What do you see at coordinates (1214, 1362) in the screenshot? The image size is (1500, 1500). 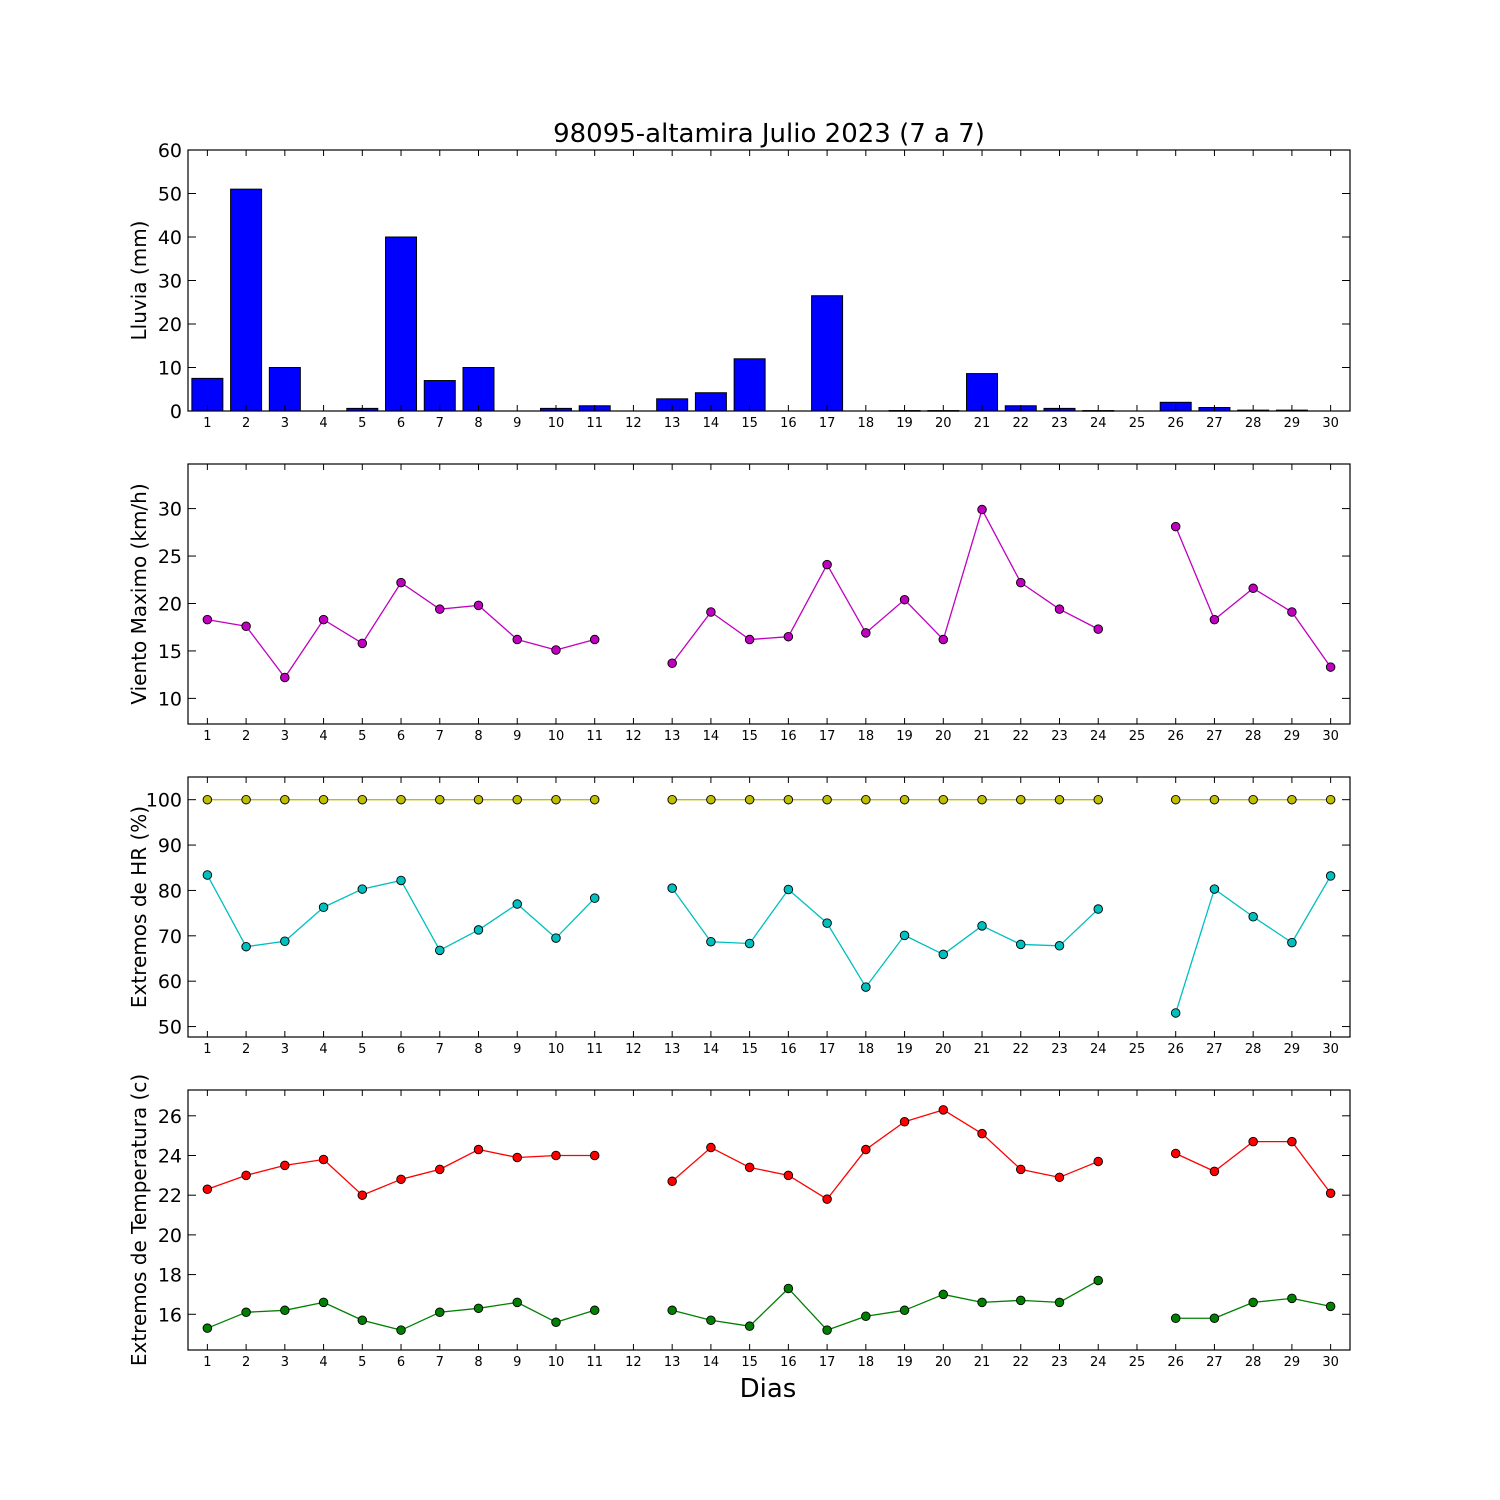 I see `x-tick-label: 27` at bounding box center [1214, 1362].